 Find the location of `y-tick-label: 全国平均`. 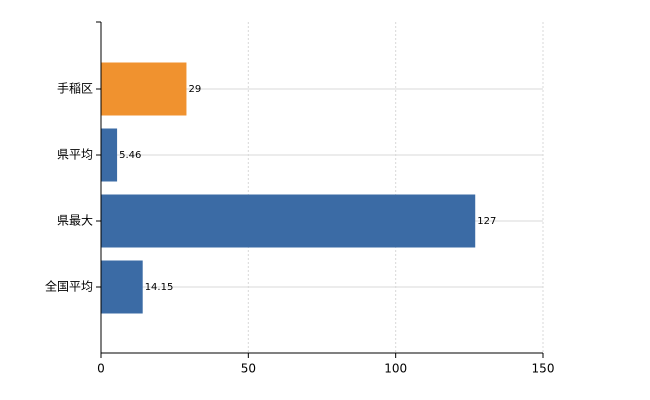

y-tick-label: 全国平均 is located at coordinates (69, 286).